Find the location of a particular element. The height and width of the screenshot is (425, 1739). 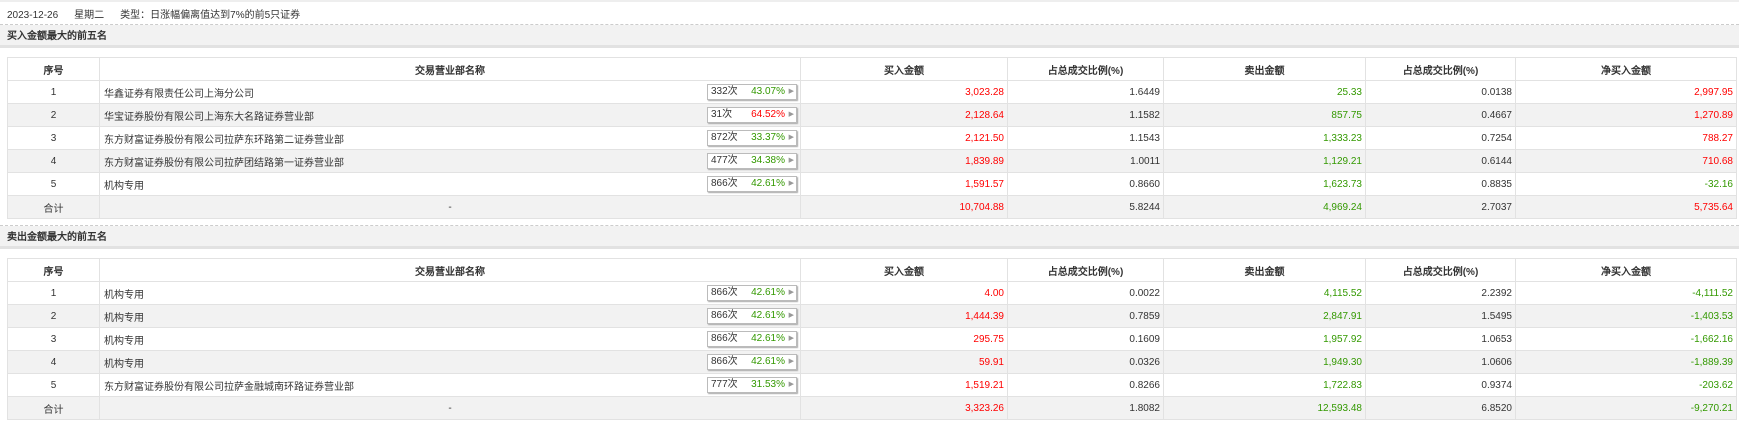

buy-amount: 3,023.28 is located at coordinates (904, 92).